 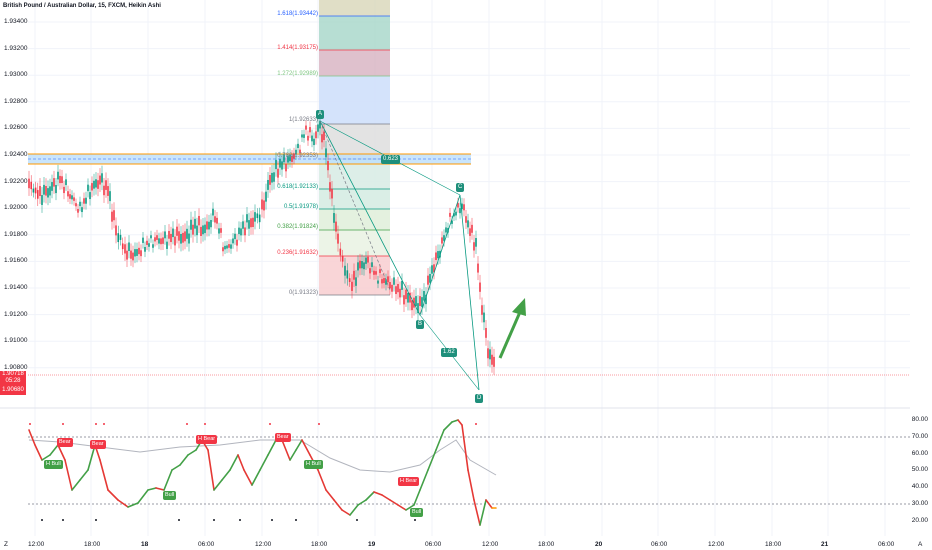 I want to click on oscillator-tick-label: 50.00, so click(x=919, y=470).